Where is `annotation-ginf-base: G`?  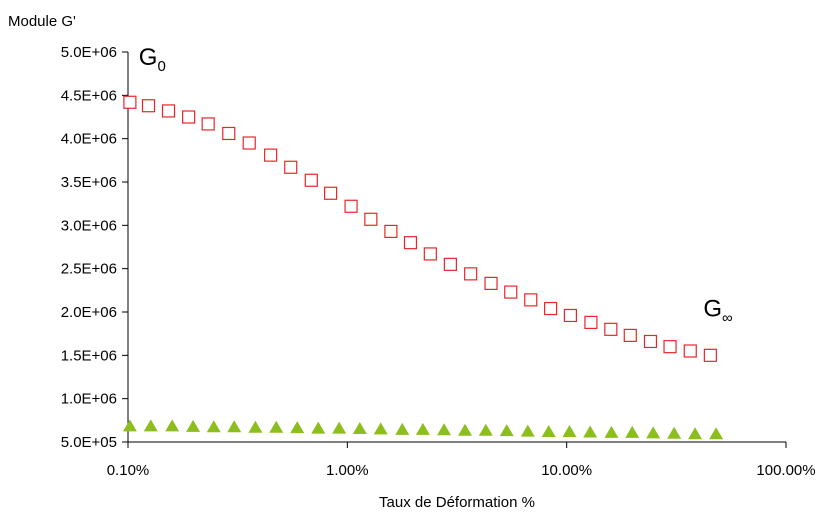
annotation-ginf-base: G is located at coordinates (712, 308).